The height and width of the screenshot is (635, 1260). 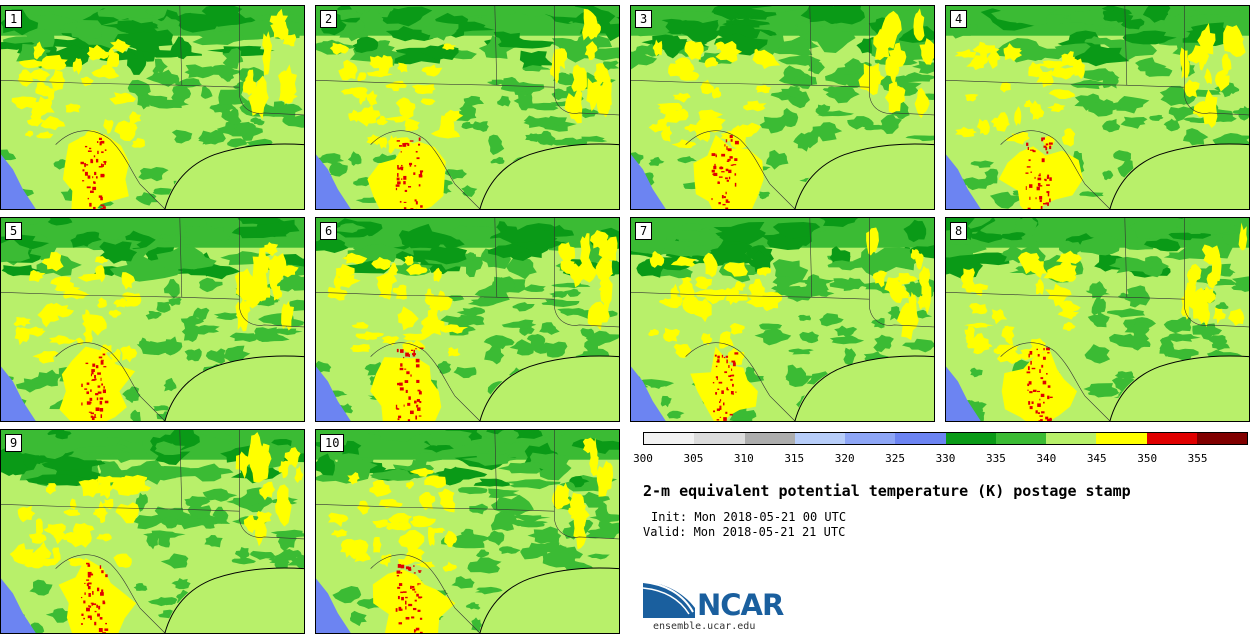 I want to click on ensemble-member-panel-2: 2, so click(x=467, y=107).